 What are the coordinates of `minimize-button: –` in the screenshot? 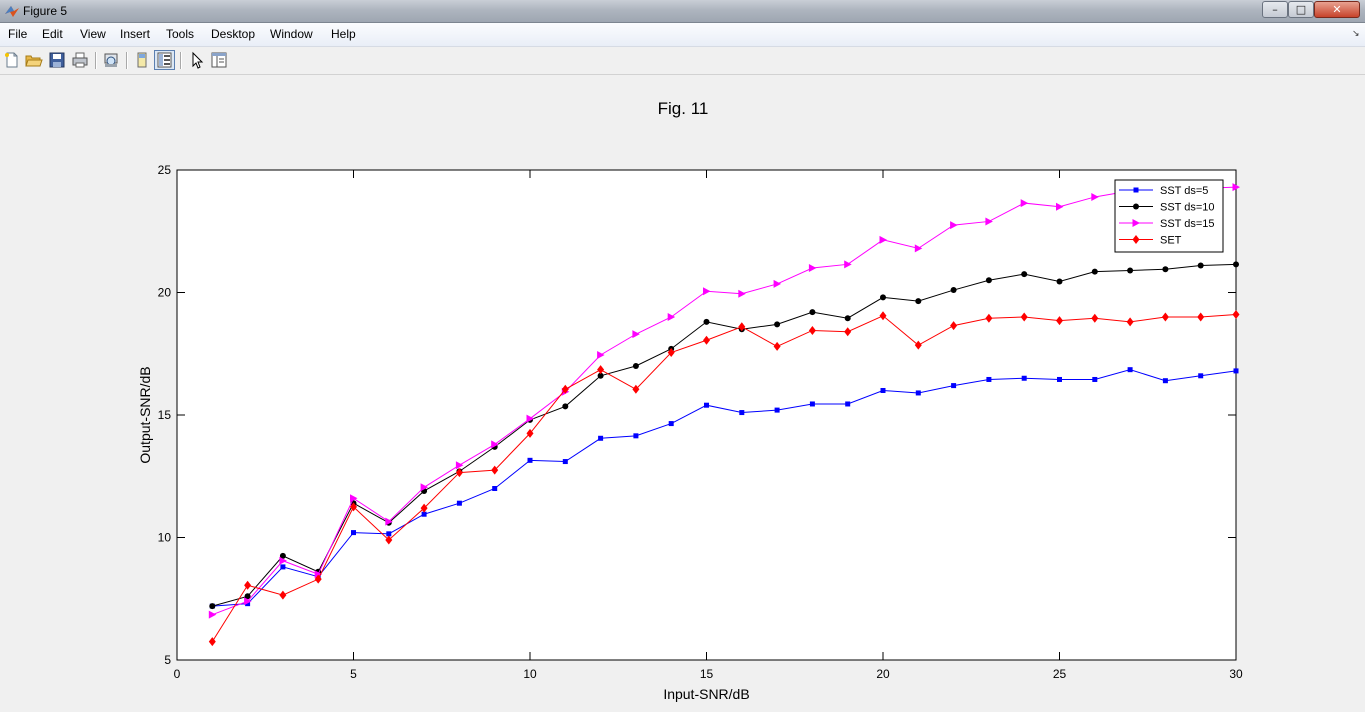 It's located at (1275, 9).